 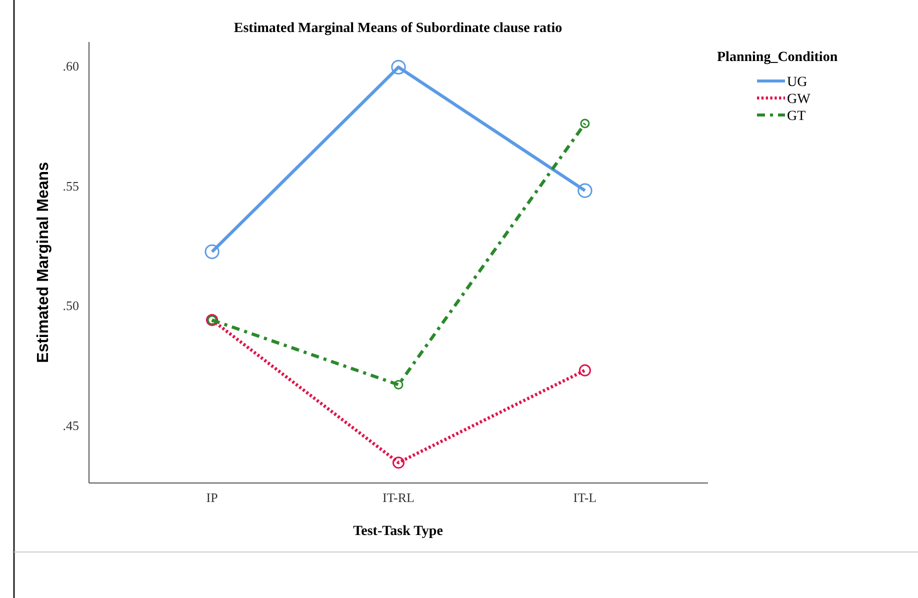 I want to click on y-tick-label: .50, so click(x=70, y=306).